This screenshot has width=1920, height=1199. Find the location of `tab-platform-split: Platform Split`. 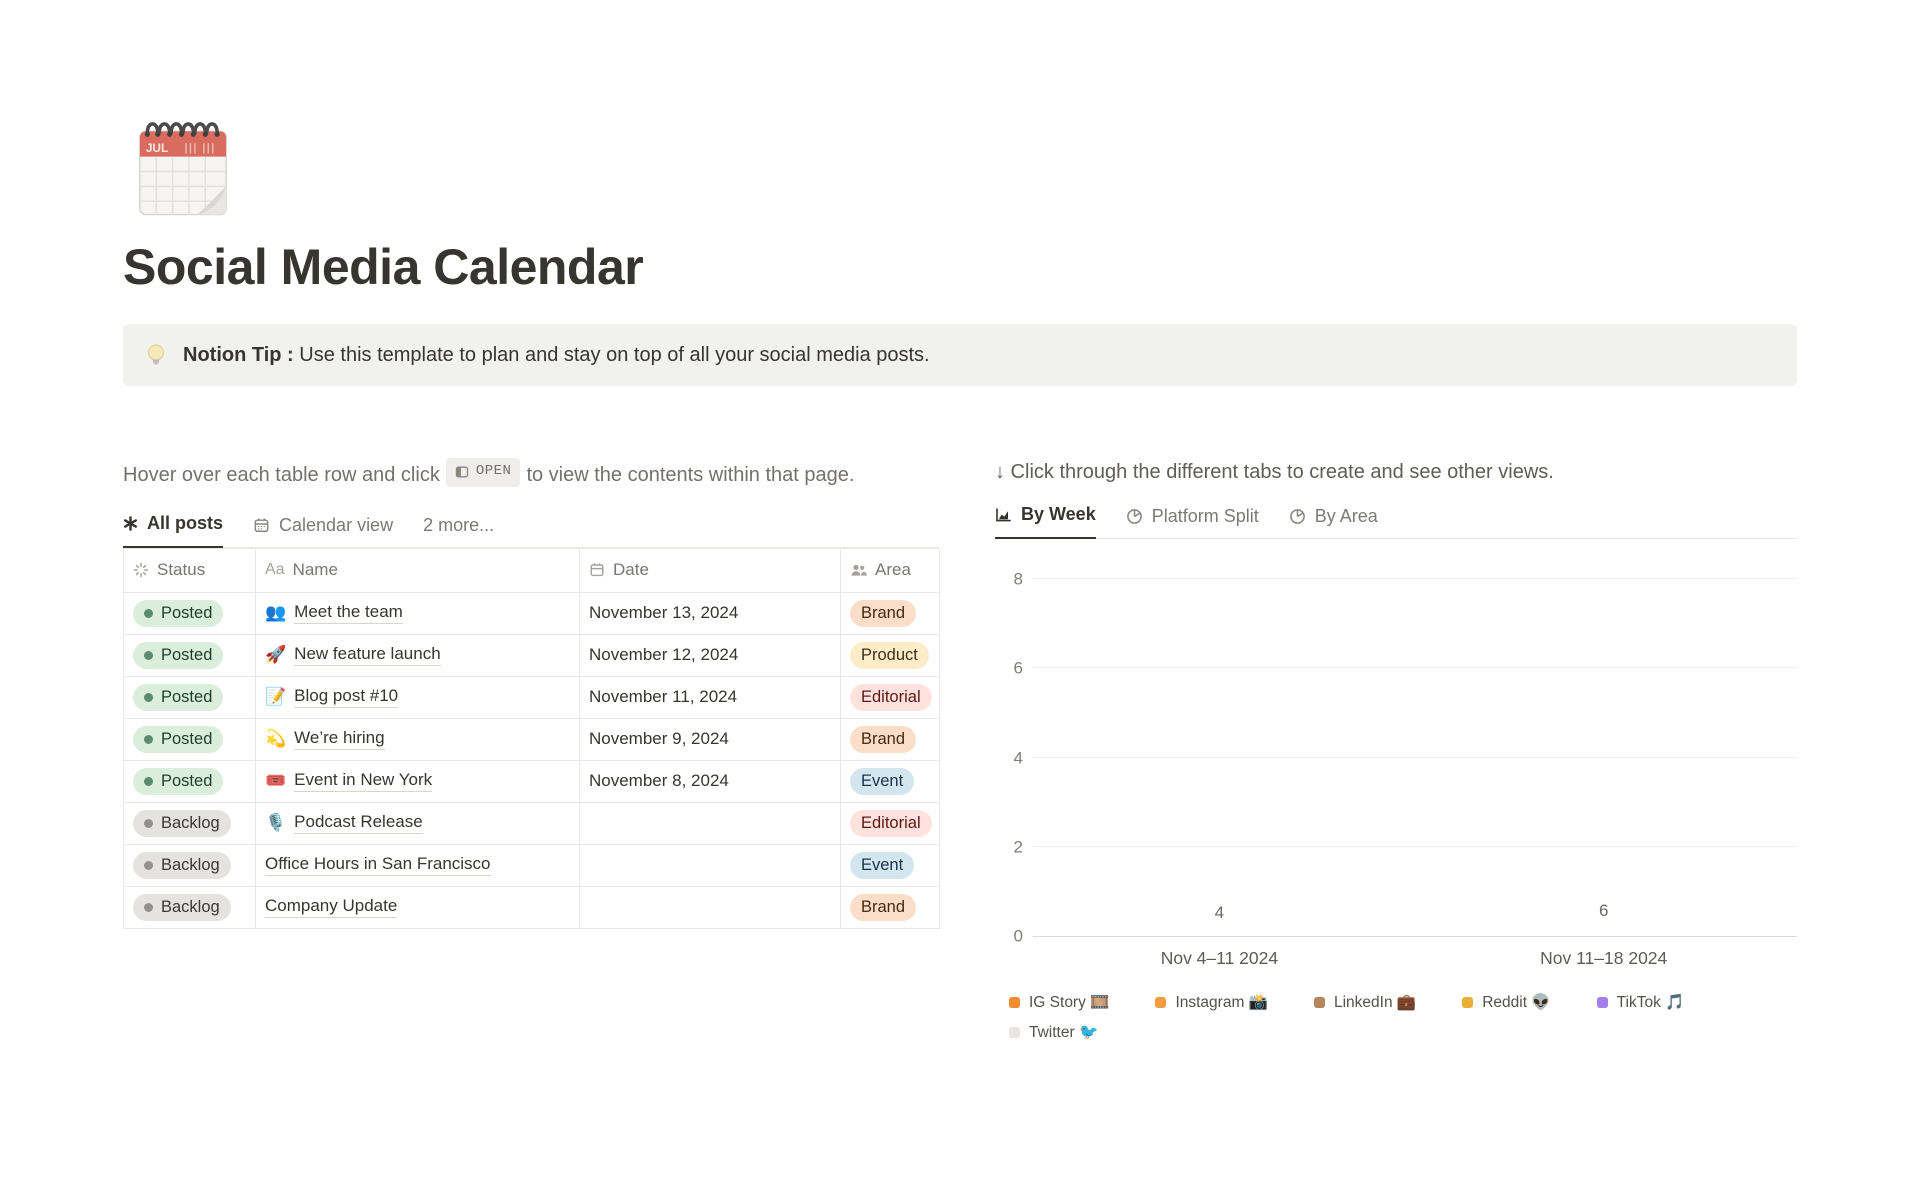

tab-platform-split: Platform Split is located at coordinates (1192, 522).